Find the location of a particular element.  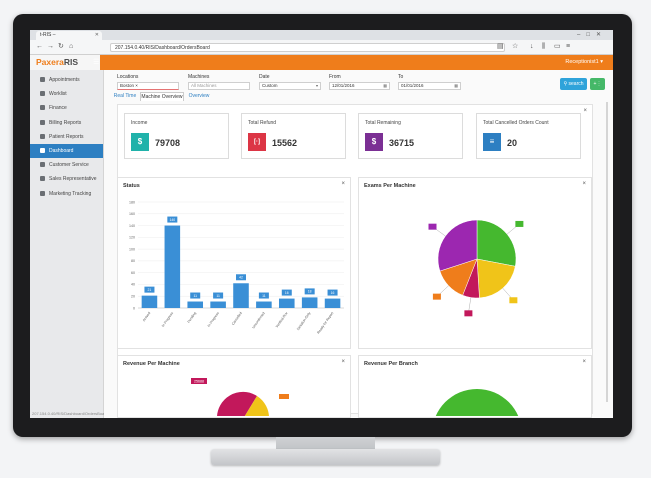

sidebar-item-label: Patient Reports is located at coordinates (66, 136).